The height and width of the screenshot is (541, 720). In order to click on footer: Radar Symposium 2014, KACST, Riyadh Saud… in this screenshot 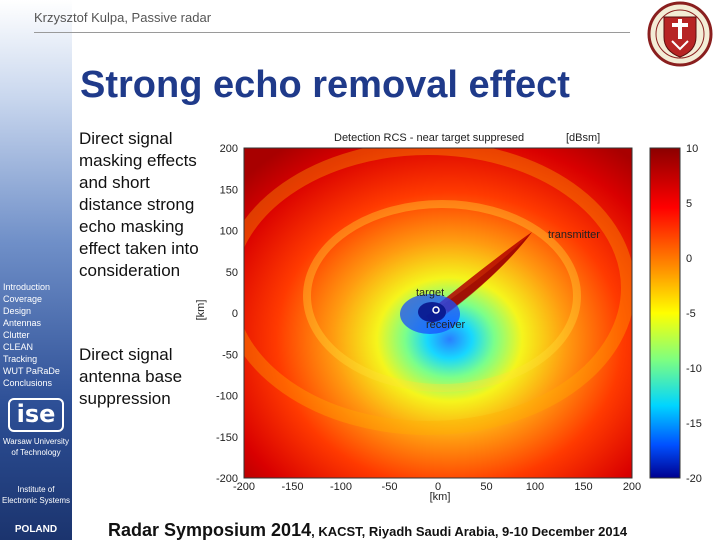, I will do `click(367, 530)`.